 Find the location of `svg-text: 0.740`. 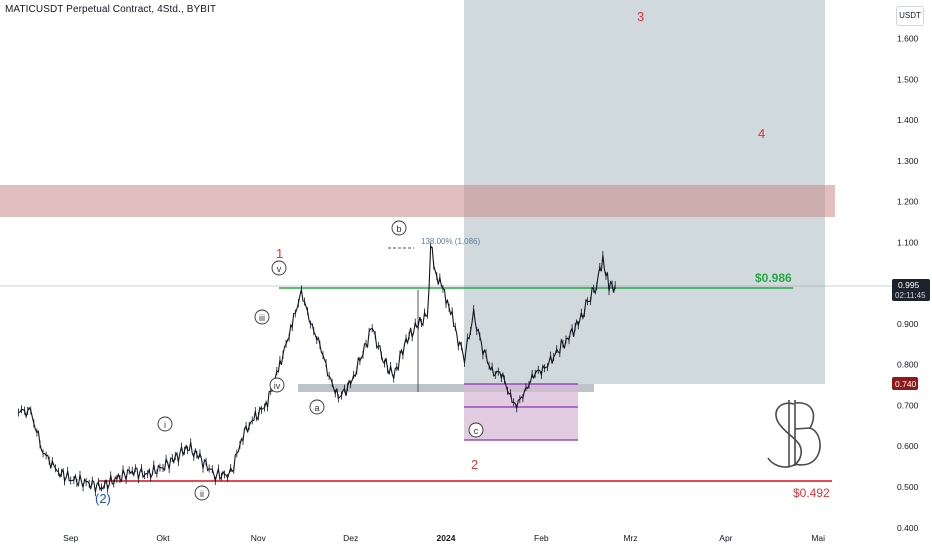

svg-text: 0.740 is located at coordinates (906, 384).